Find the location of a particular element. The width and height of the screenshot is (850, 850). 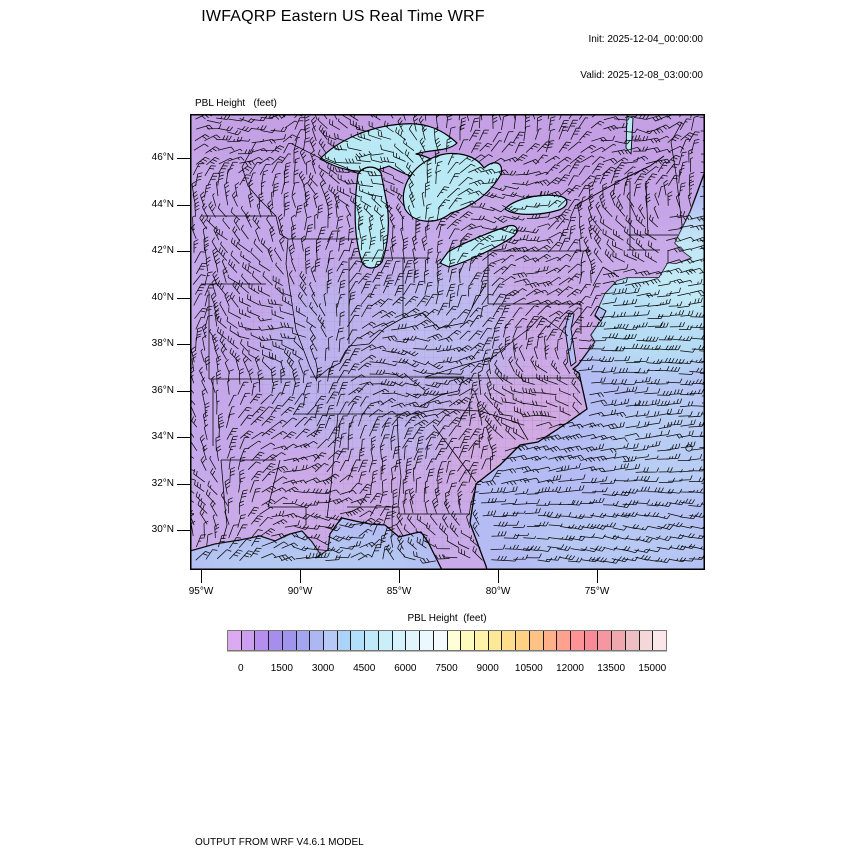

colorbar-tick-label: 9000 is located at coordinates (487, 668).